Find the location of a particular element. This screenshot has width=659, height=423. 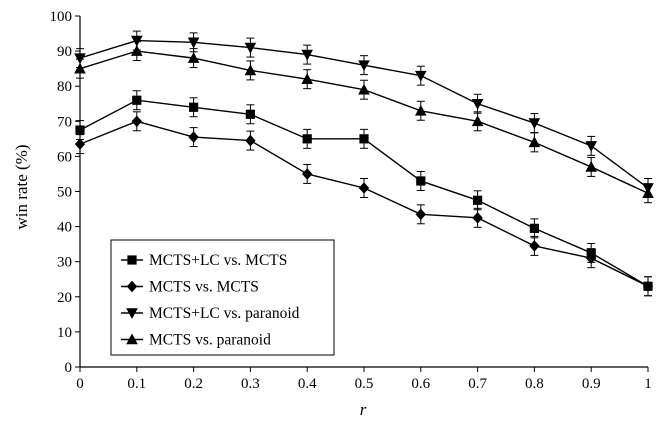

x-tick-label: 0.1 is located at coordinates (136, 384).